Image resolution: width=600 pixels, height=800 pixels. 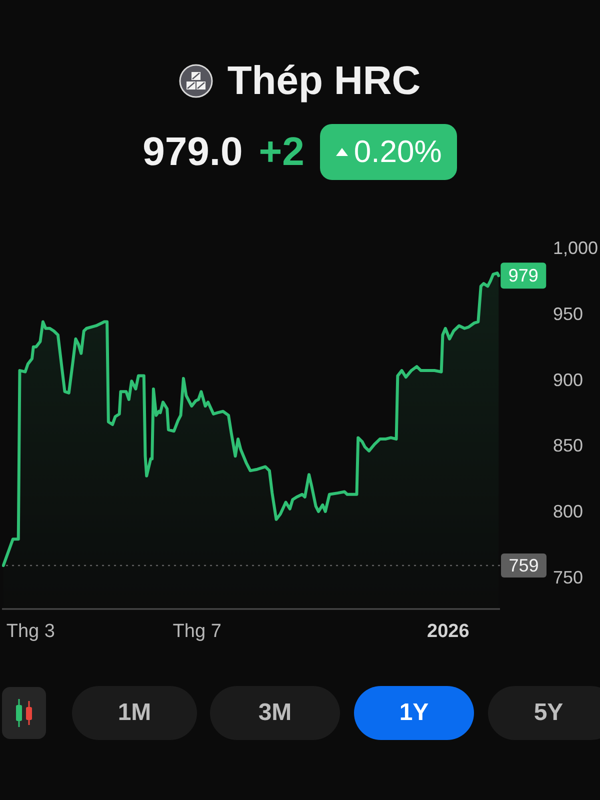 What do you see at coordinates (192, 152) in the screenshot?
I see `text: 979.0` at bounding box center [192, 152].